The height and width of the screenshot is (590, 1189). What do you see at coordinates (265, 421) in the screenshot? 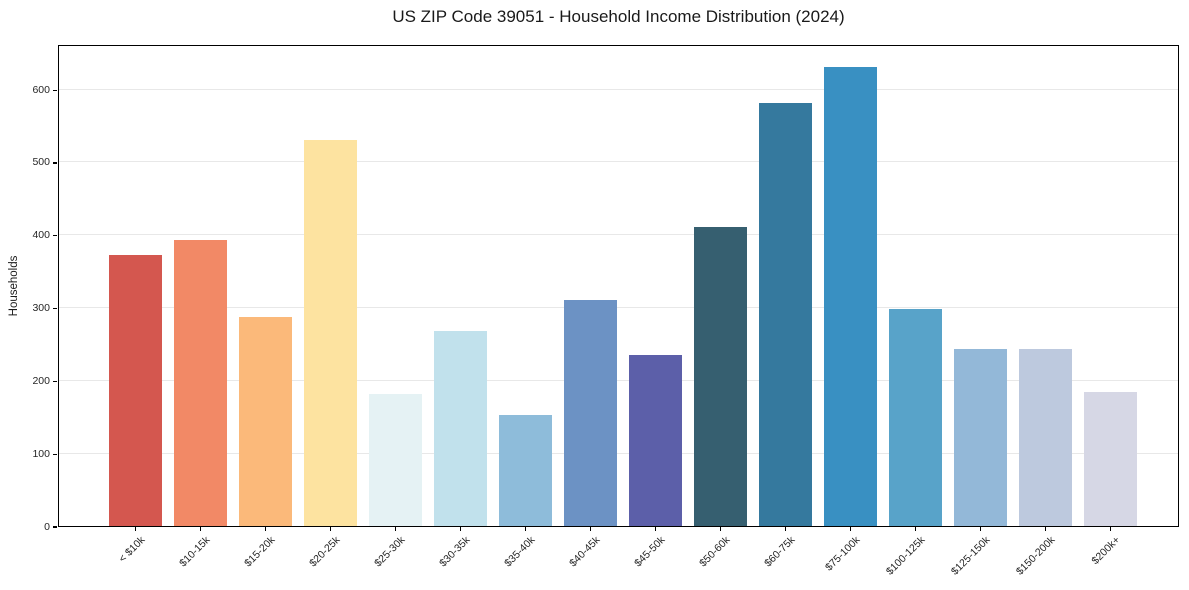
I see `bar-$15-20k` at bounding box center [265, 421].